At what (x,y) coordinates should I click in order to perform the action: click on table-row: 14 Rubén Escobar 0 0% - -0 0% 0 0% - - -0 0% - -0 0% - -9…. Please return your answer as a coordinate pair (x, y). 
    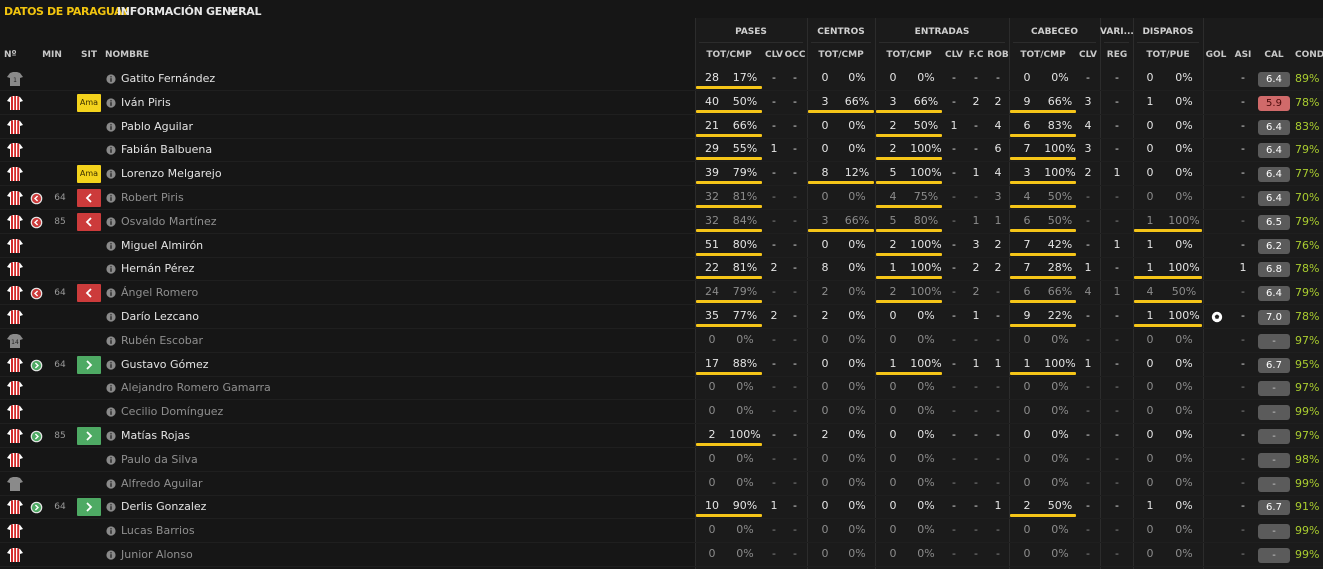
    Looking at the image, I should click on (661, 341).